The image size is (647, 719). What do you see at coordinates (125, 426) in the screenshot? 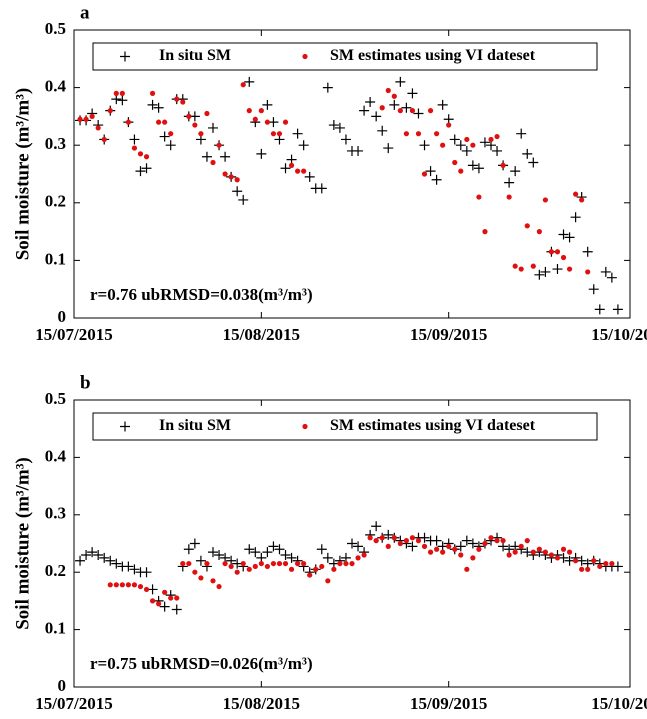
I see `legend-marker` at bounding box center [125, 426].